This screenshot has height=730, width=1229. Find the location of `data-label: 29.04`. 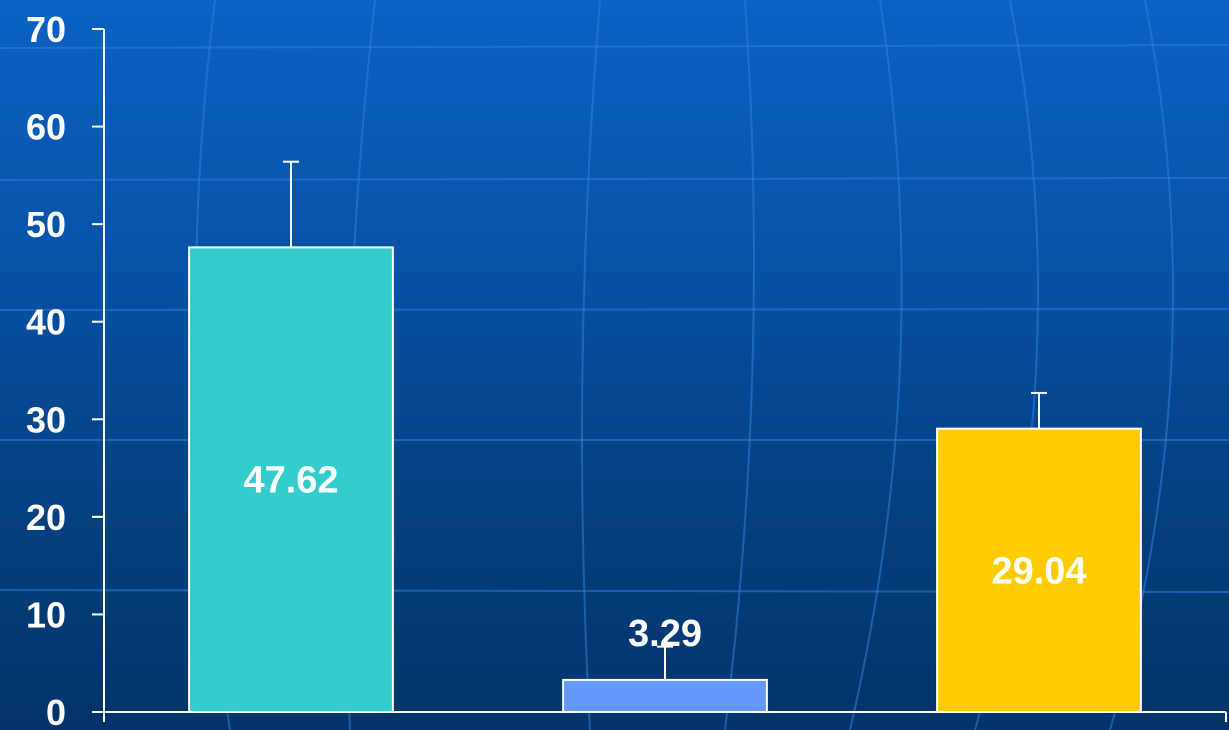

data-label: 29.04 is located at coordinates (1038, 571).